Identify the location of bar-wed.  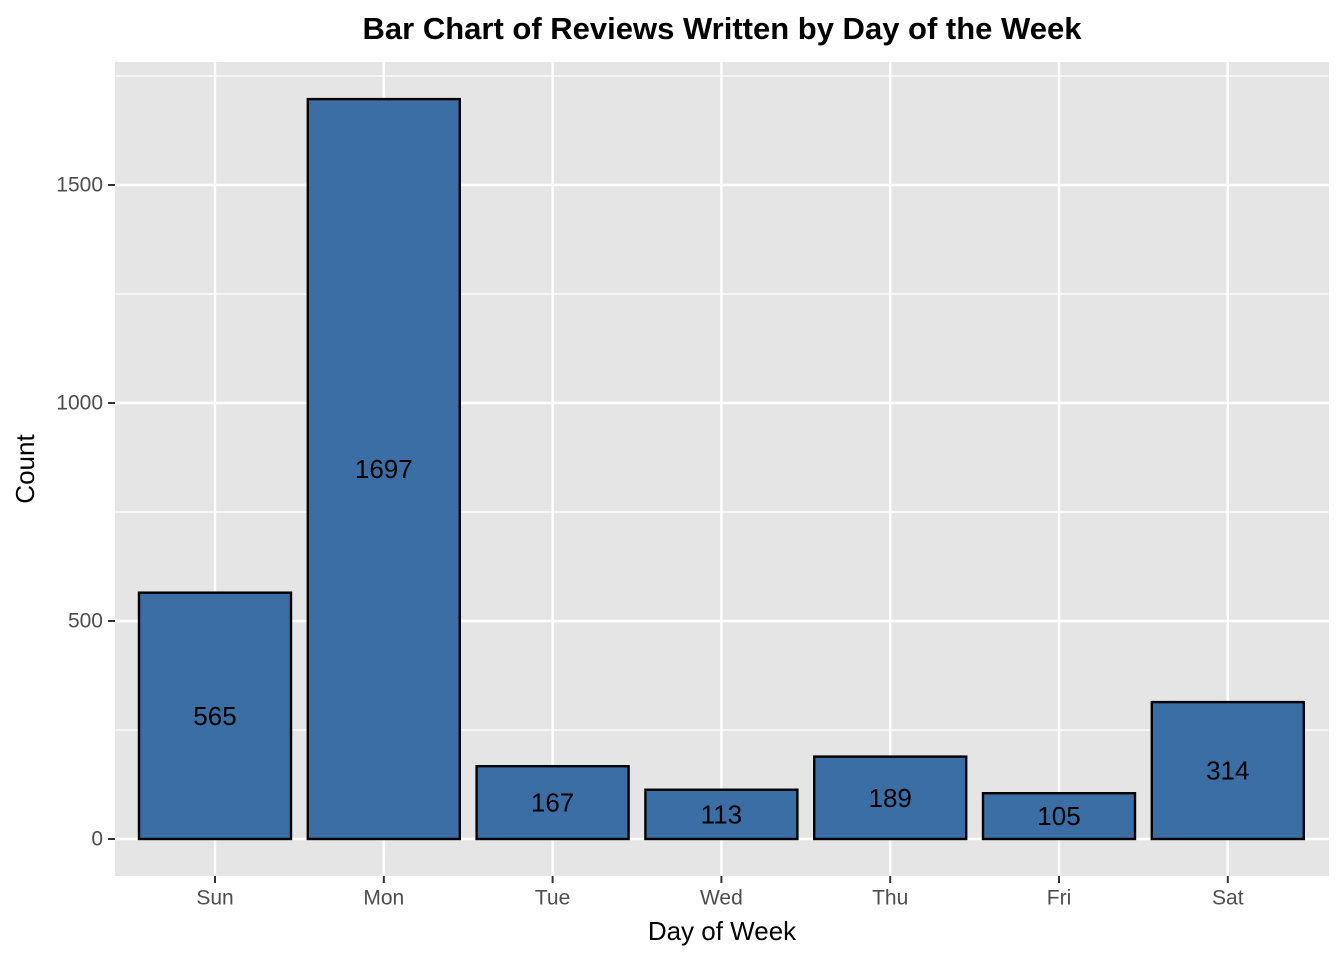
(721, 814).